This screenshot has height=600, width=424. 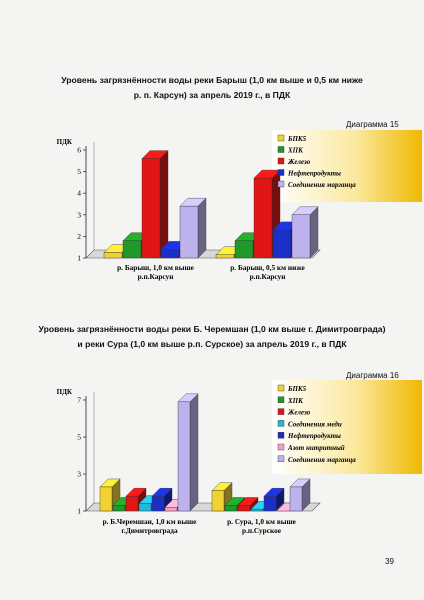 I want to click on legend-entry: Азот нитритный, so click(x=316, y=448).